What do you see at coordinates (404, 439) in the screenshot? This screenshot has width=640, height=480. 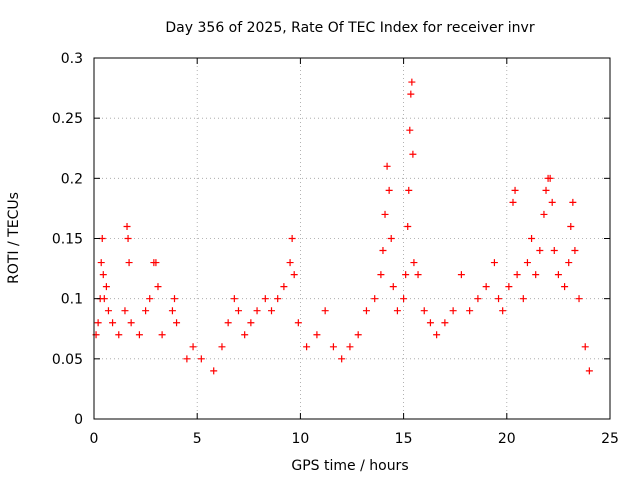 I see `x-tick-label: 15` at bounding box center [404, 439].